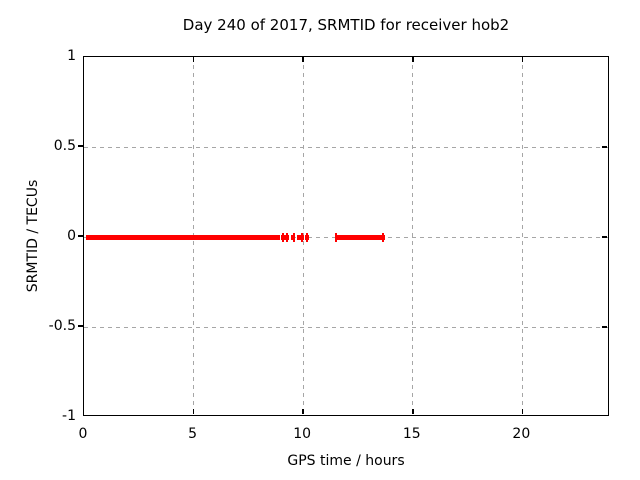 Image resolution: width=640 pixels, height=480 pixels. Describe the element at coordinates (71, 236) in the screenshot. I see `y-tick-label: 0` at that location.